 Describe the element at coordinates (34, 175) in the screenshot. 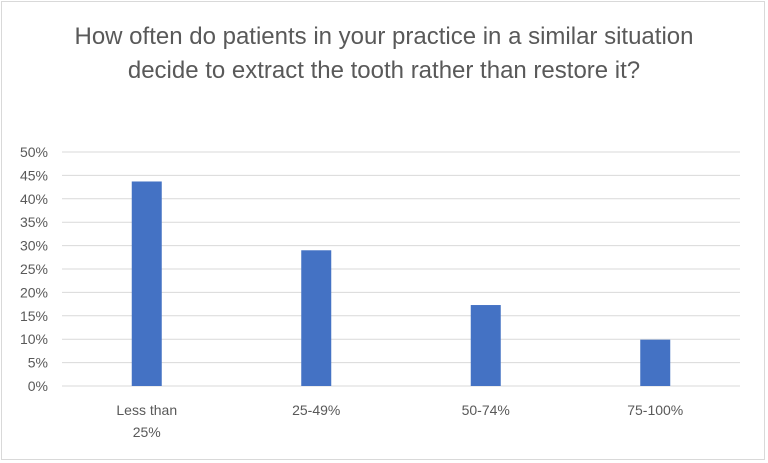

I see `y-tick-label: 45%` at that location.